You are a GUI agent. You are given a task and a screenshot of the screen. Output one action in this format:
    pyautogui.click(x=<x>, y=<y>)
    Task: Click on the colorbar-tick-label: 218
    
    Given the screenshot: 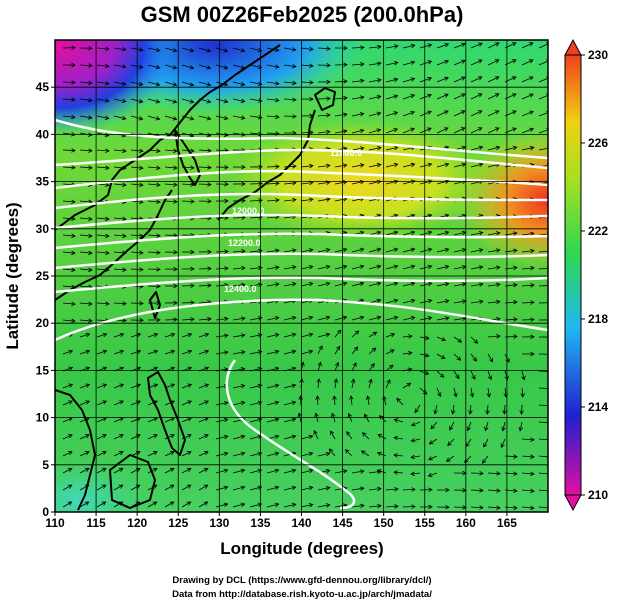 What is the action you would take?
    pyautogui.click(x=598, y=319)
    